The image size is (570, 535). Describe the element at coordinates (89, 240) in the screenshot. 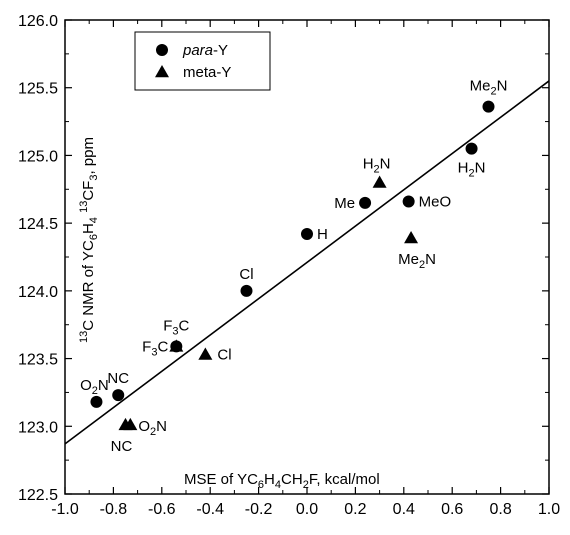

I see `y-axis-title: 13C NMR of YC6H4 13CF3, ppm` at that location.